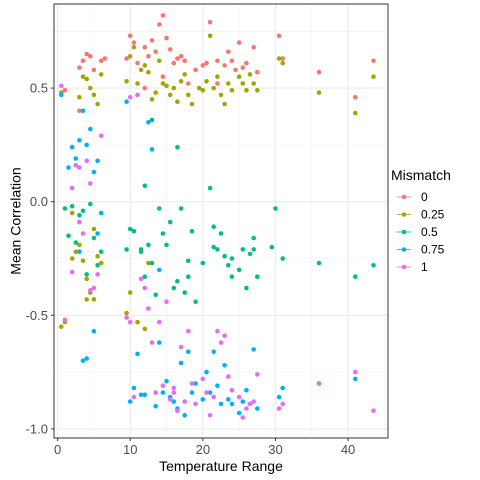  Describe the element at coordinates (16, 220) in the screenshot. I see `y-axis-title: Mean Correlation` at that location.